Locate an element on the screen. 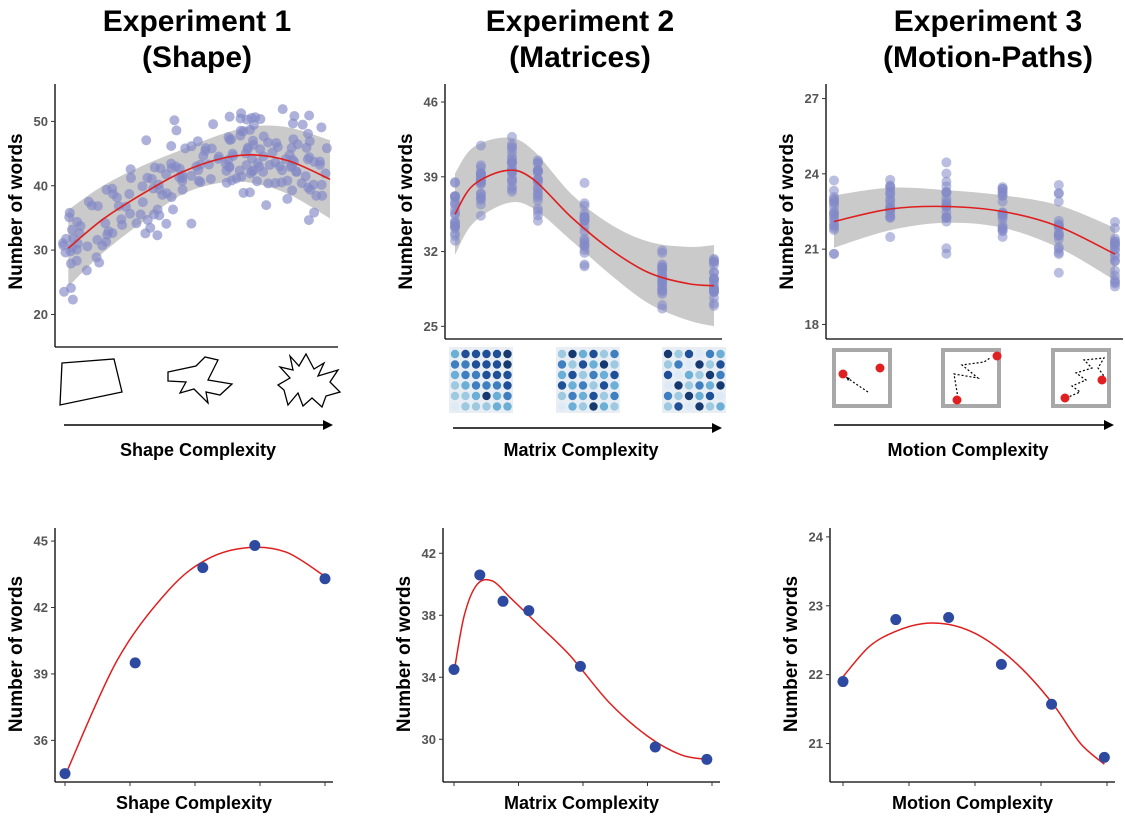 The width and height of the screenshot is (1125, 817). y-tick-label: 50 is located at coordinates (41, 121).